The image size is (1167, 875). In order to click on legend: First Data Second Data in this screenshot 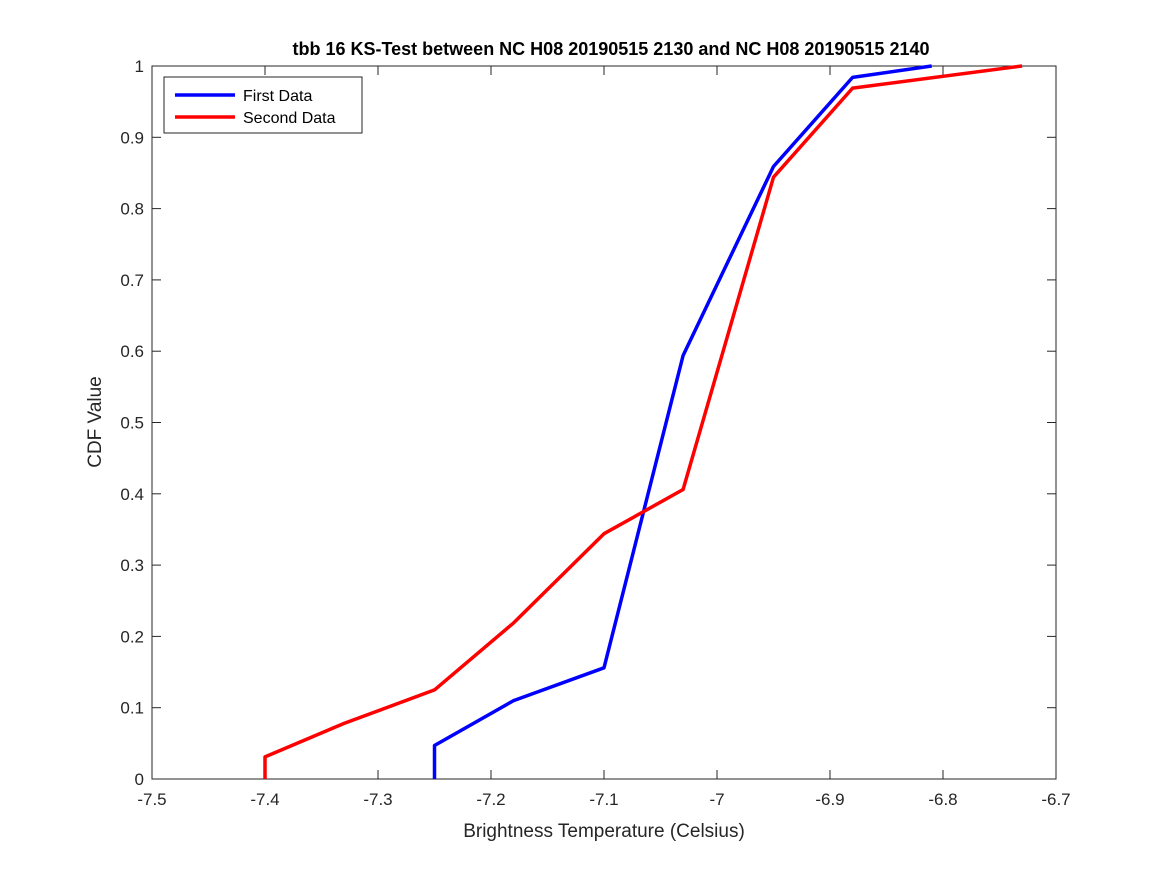, I will do `click(263, 105)`.